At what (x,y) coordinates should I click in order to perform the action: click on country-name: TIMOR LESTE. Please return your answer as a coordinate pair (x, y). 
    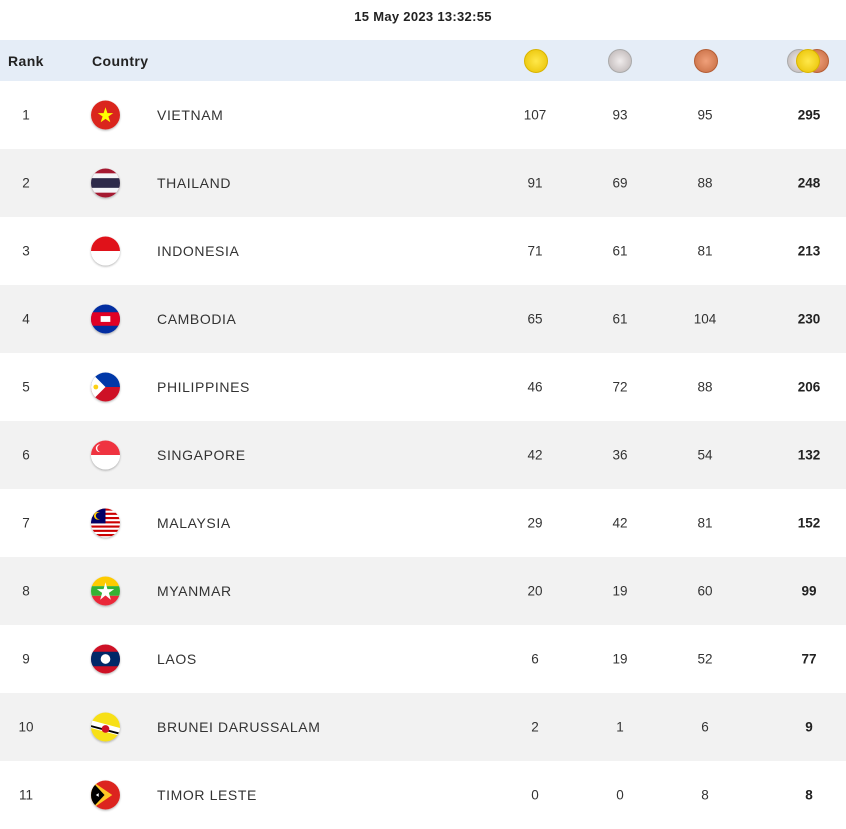
    Looking at the image, I should click on (207, 795).